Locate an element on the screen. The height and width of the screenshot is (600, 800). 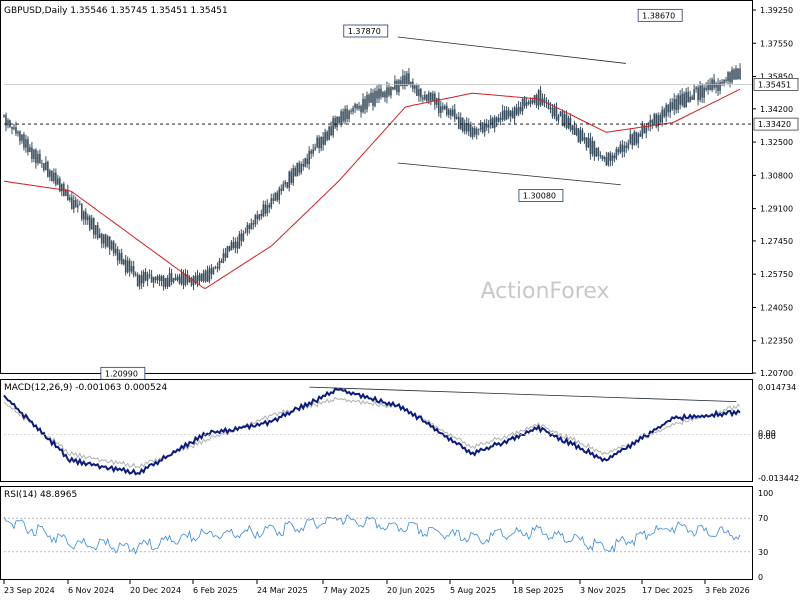
annotation-box is located at coordinates (123, 373).